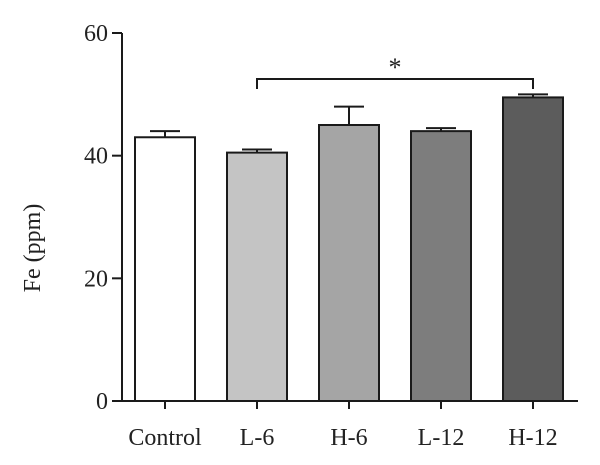  Describe the element at coordinates (395, 83) in the screenshot. I see `significance-bracket` at that location.